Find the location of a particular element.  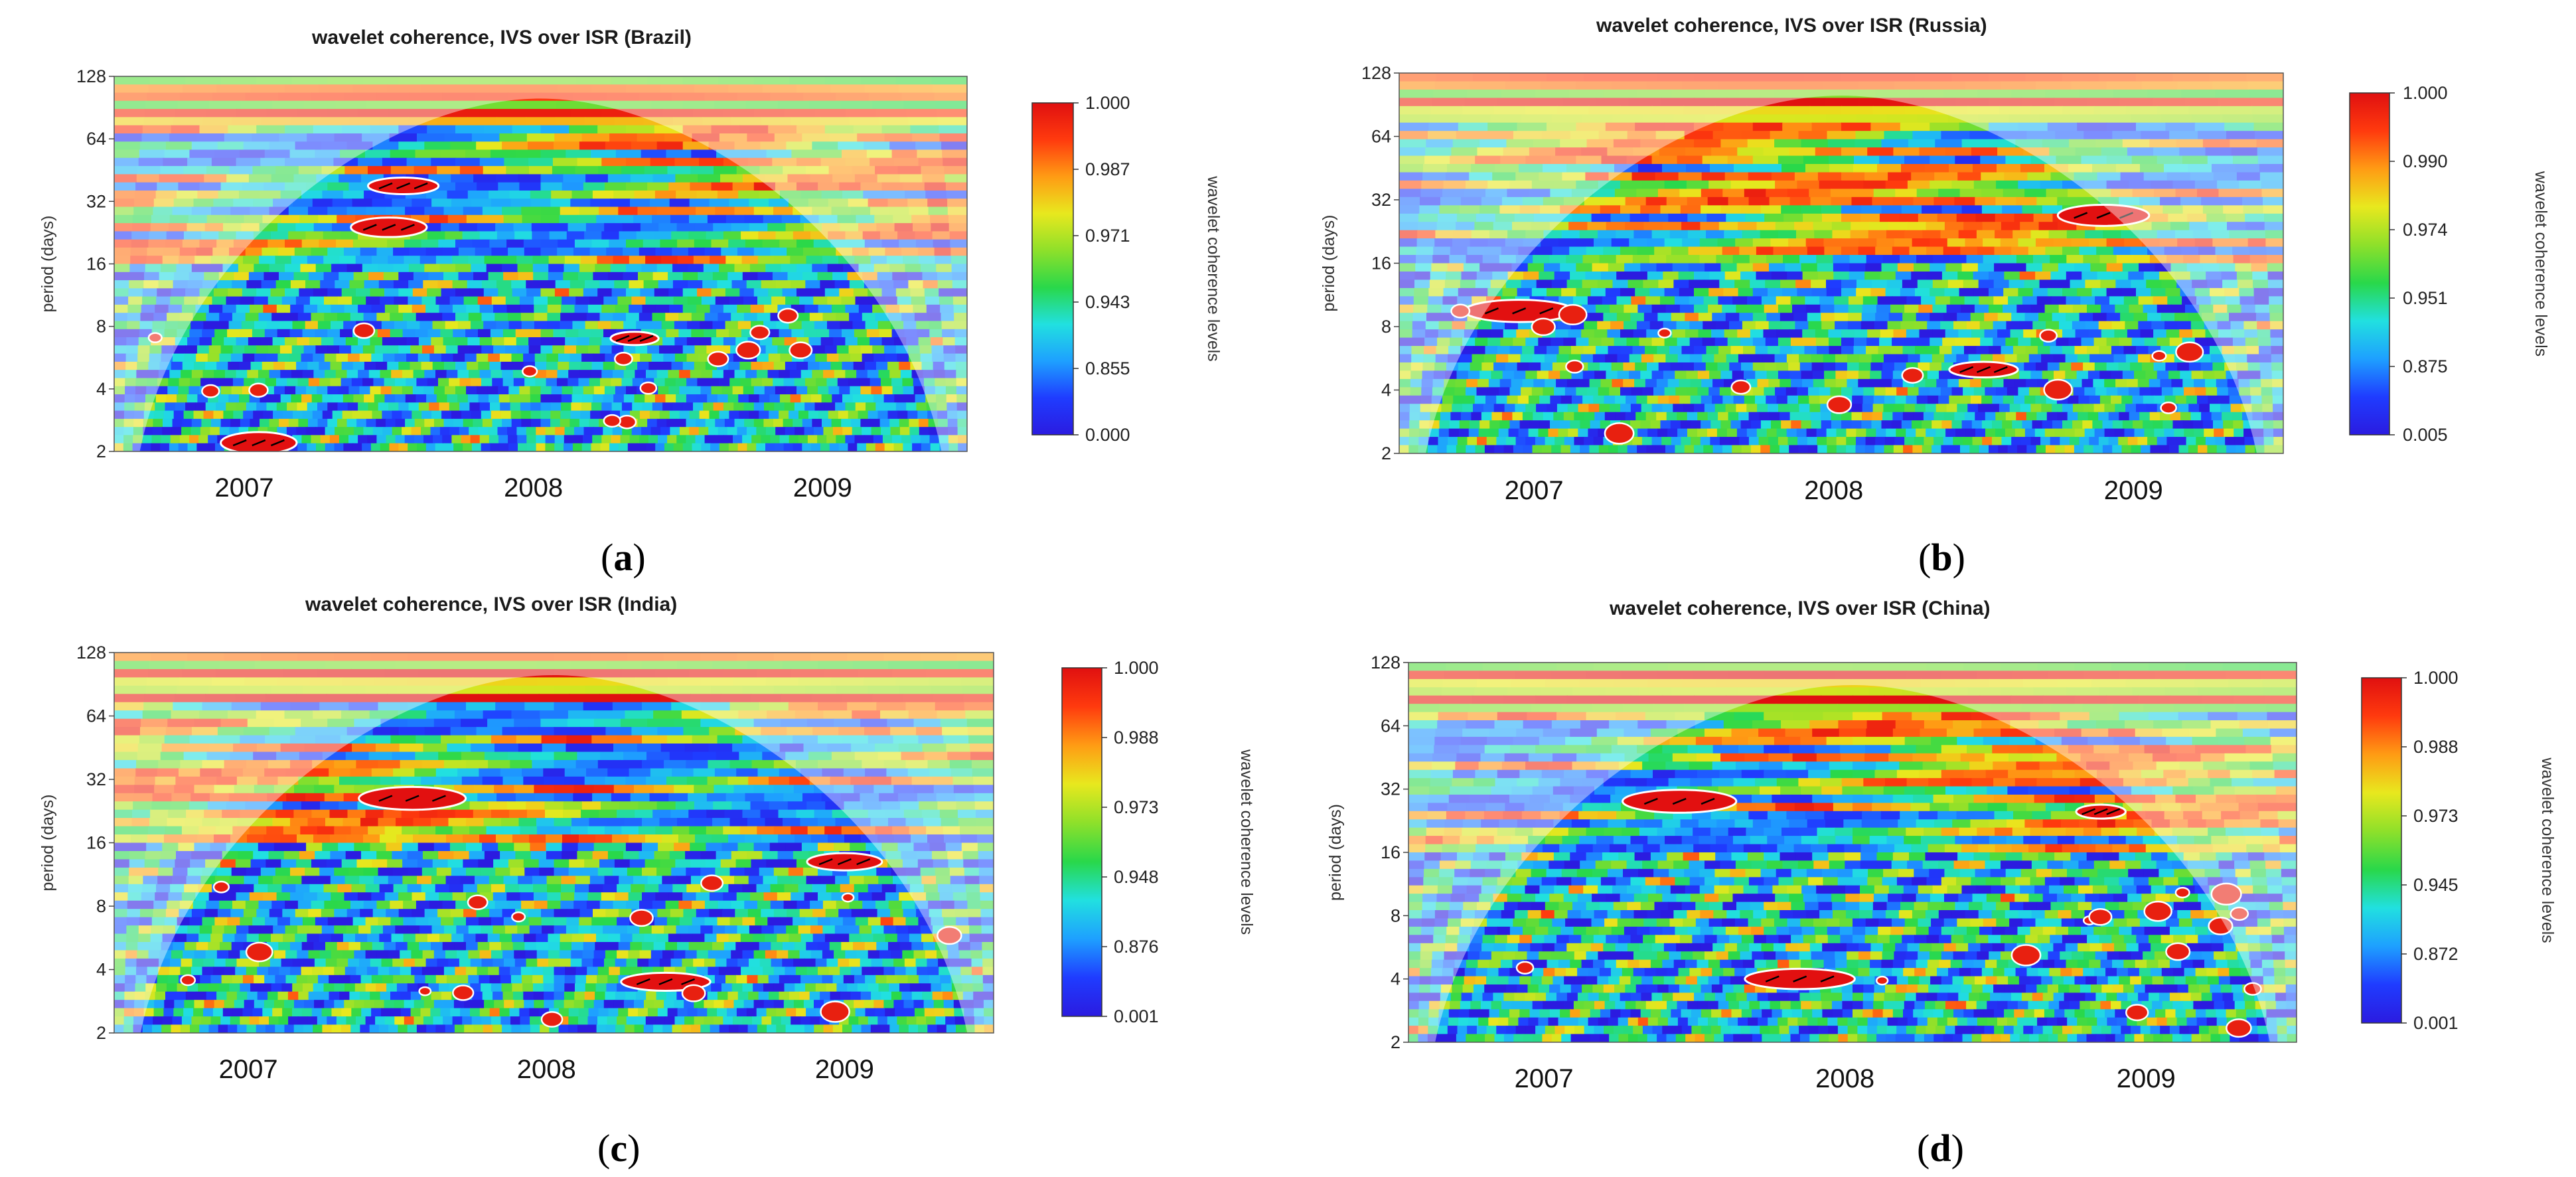

coherence-field is located at coordinates (541, 263).